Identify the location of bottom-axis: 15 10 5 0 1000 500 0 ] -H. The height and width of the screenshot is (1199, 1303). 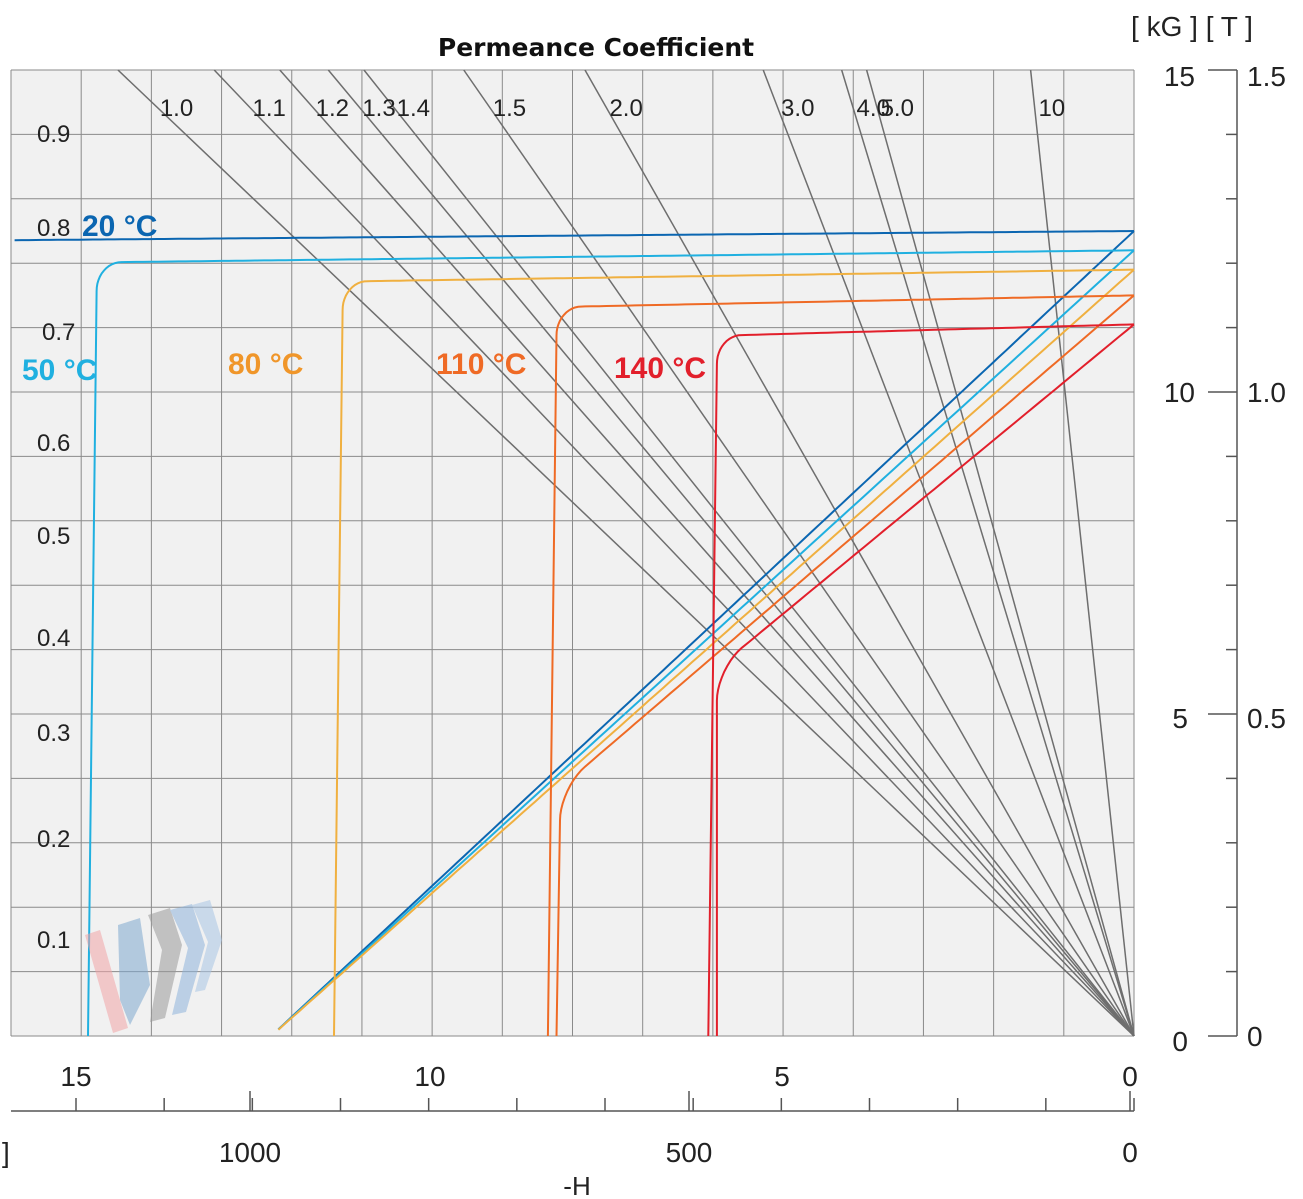
(570, 1130).